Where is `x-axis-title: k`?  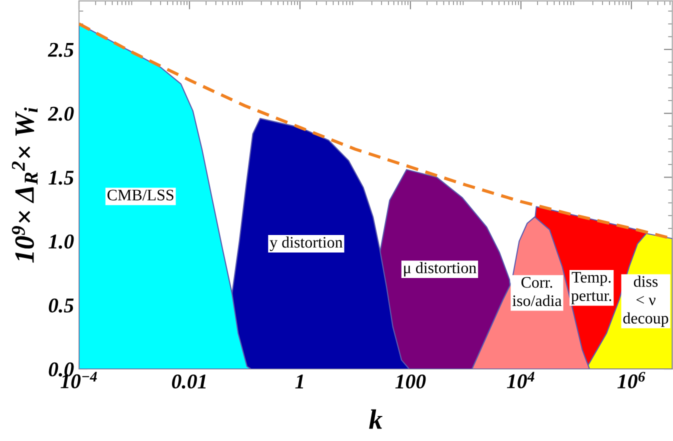 x-axis-title: k is located at coordinates (375, 419).